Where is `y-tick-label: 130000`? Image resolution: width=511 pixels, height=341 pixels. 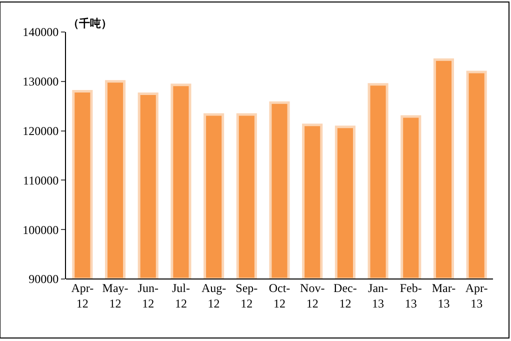 y-tick-label: 130000 is located at coordinates (40, 81).